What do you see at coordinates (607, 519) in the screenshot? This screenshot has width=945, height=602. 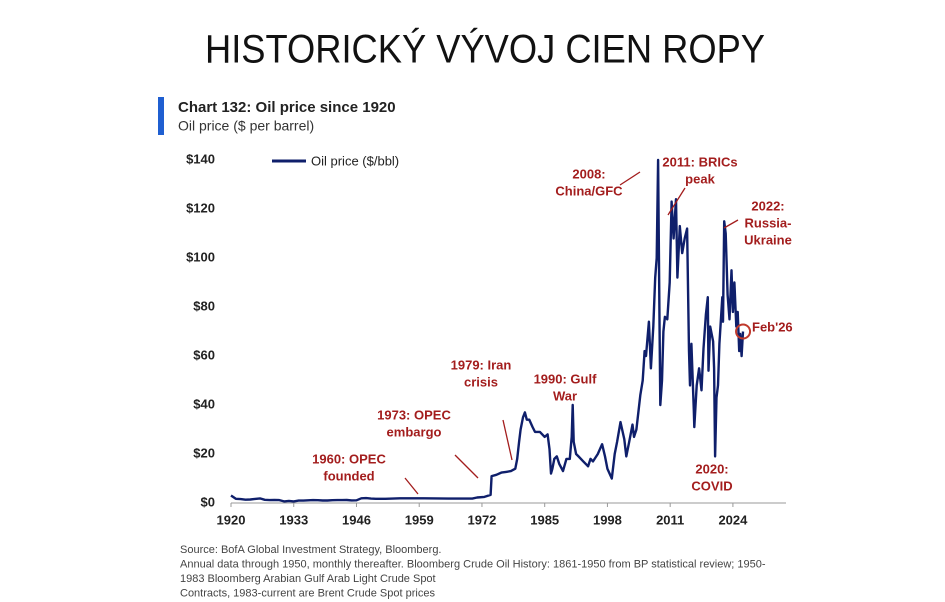 I see `x-tick-label: 1998` at bounding box center [607, 519].